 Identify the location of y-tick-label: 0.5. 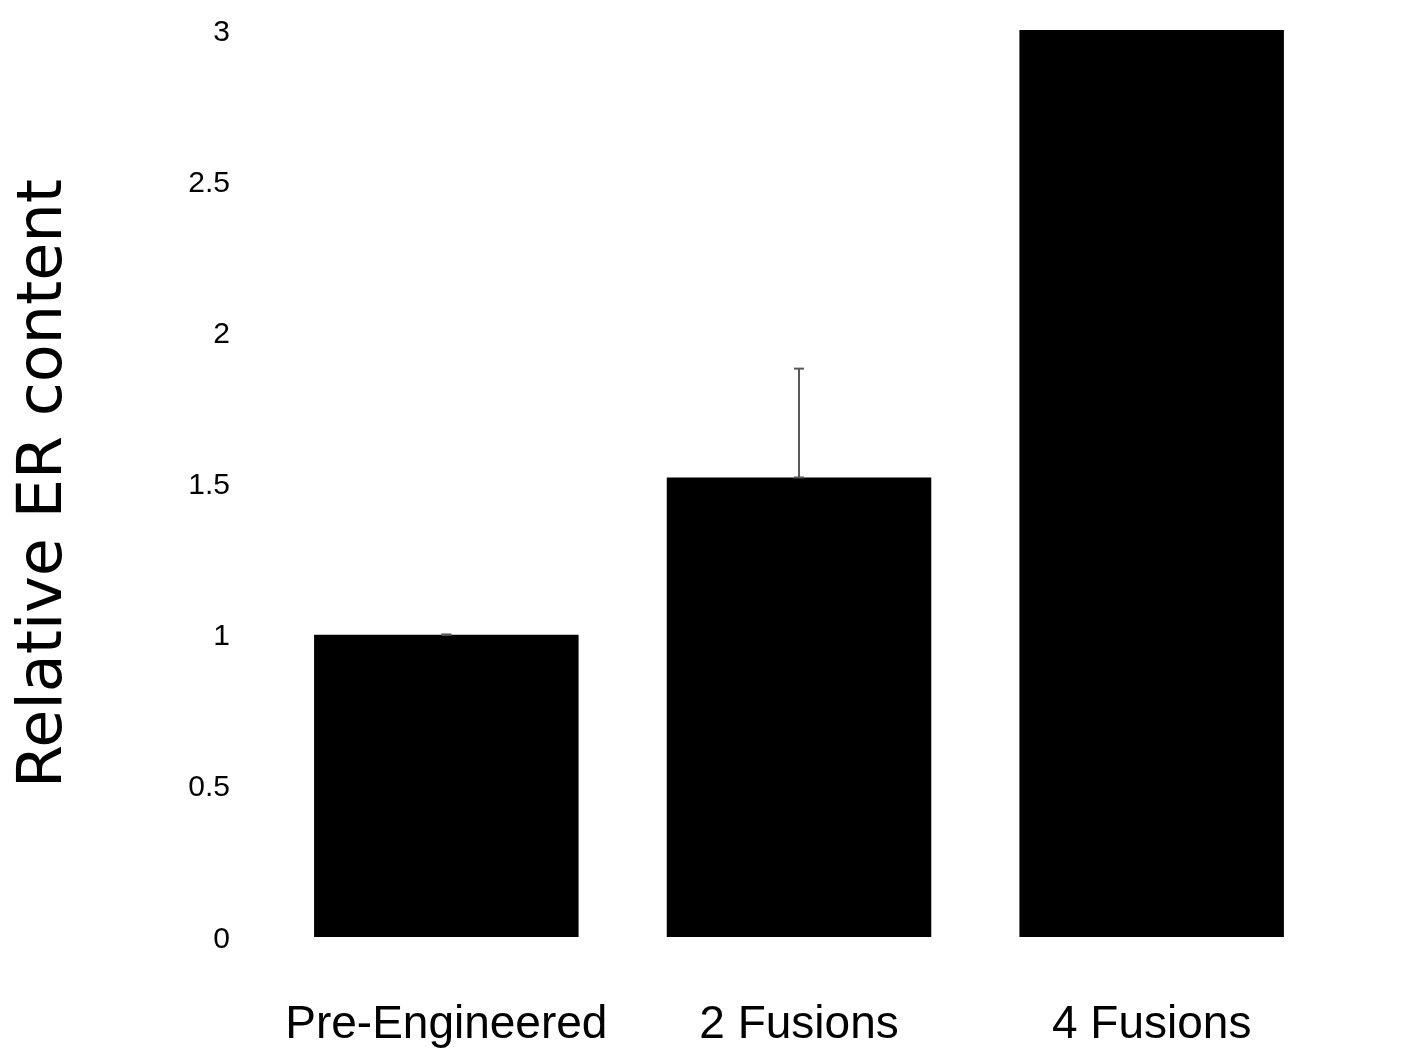
(209, 786).